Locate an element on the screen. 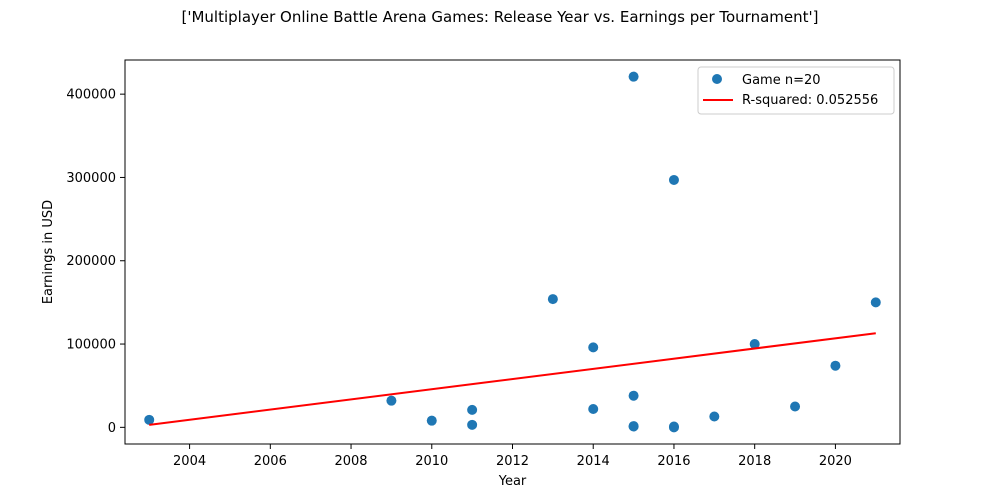 This screenshot has width=1000, height=500. y-tick-label: 0 is located at coordinates (112, 428).